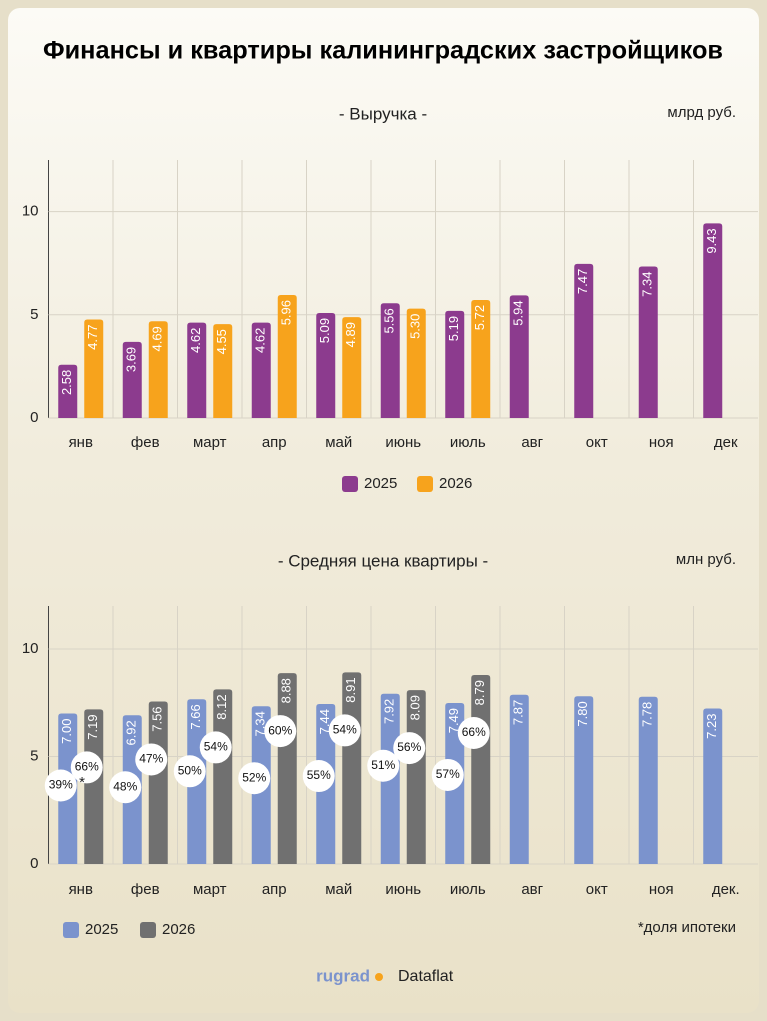 The height and width of the screenshot is (1021, 767). I want to click on value-label: 7.87, so click(518, 712).